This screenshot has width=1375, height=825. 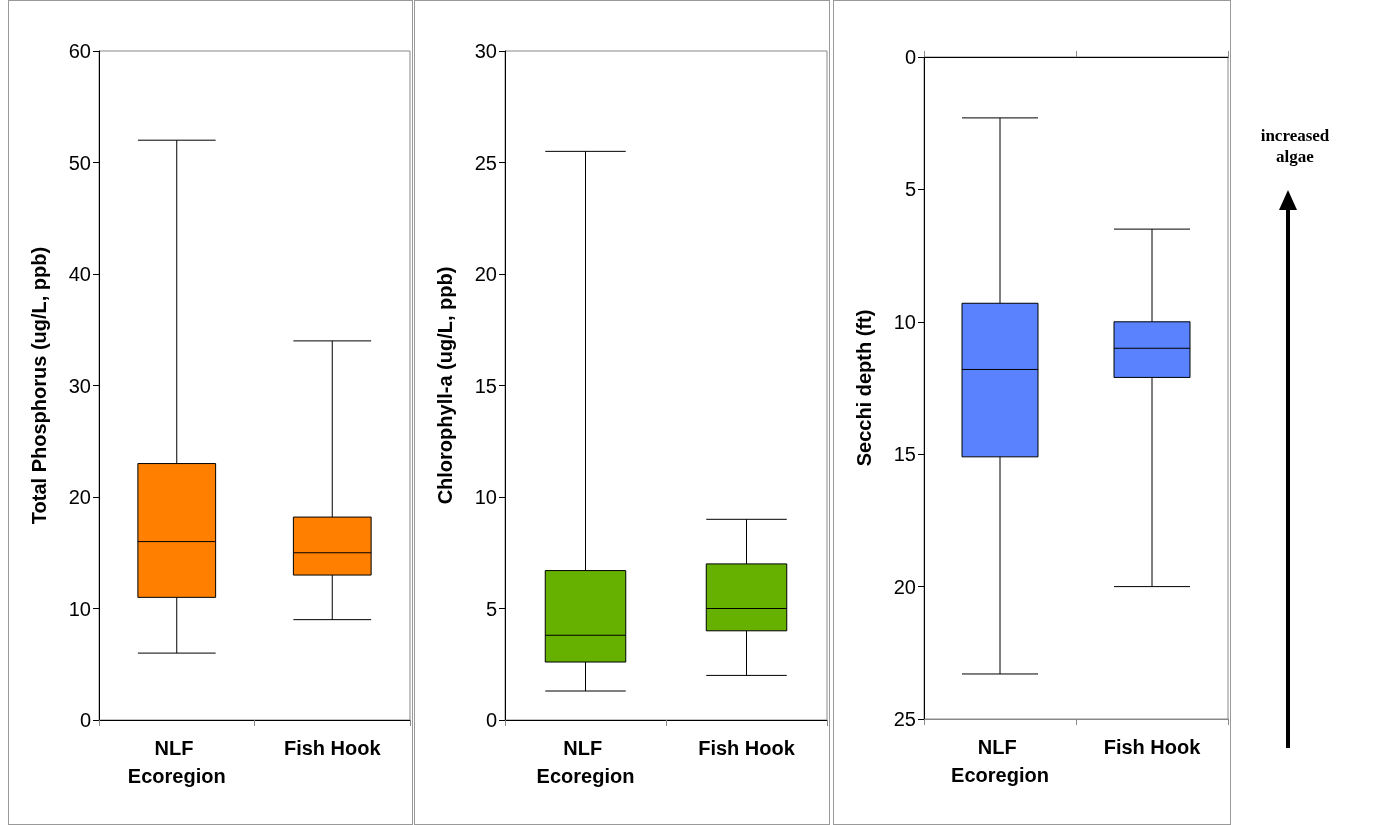 What do you see at coordinates (864, 388) in the screenshot?
I see `y-axis-title: Secchi depth (ft)` at bounding box center [864, 388].